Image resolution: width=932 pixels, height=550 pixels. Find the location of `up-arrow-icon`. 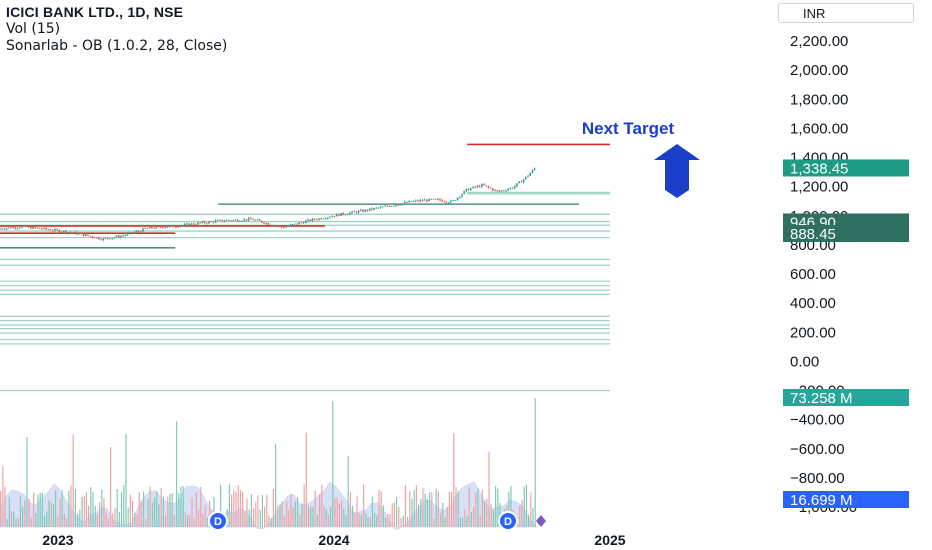

up-arrow-icon is located at coordinates (677, 171).